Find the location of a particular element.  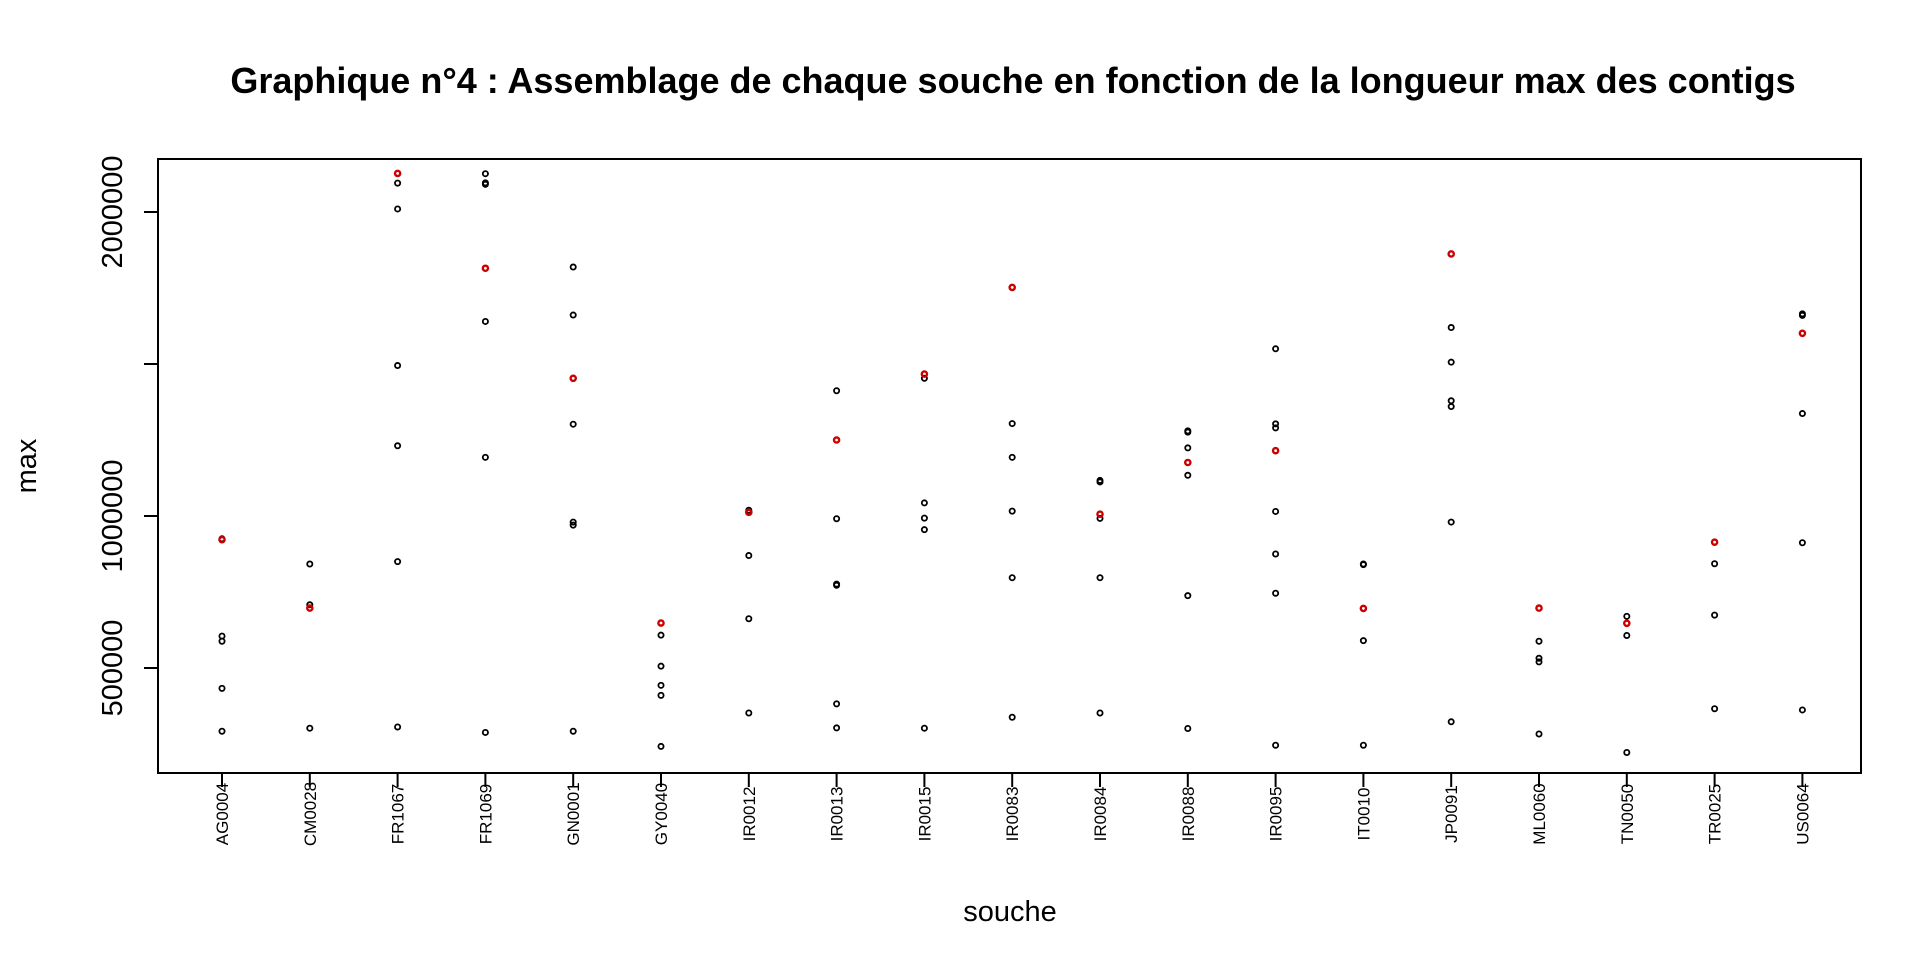

x-axis-label: souche is located at coordinates (1010, 912).